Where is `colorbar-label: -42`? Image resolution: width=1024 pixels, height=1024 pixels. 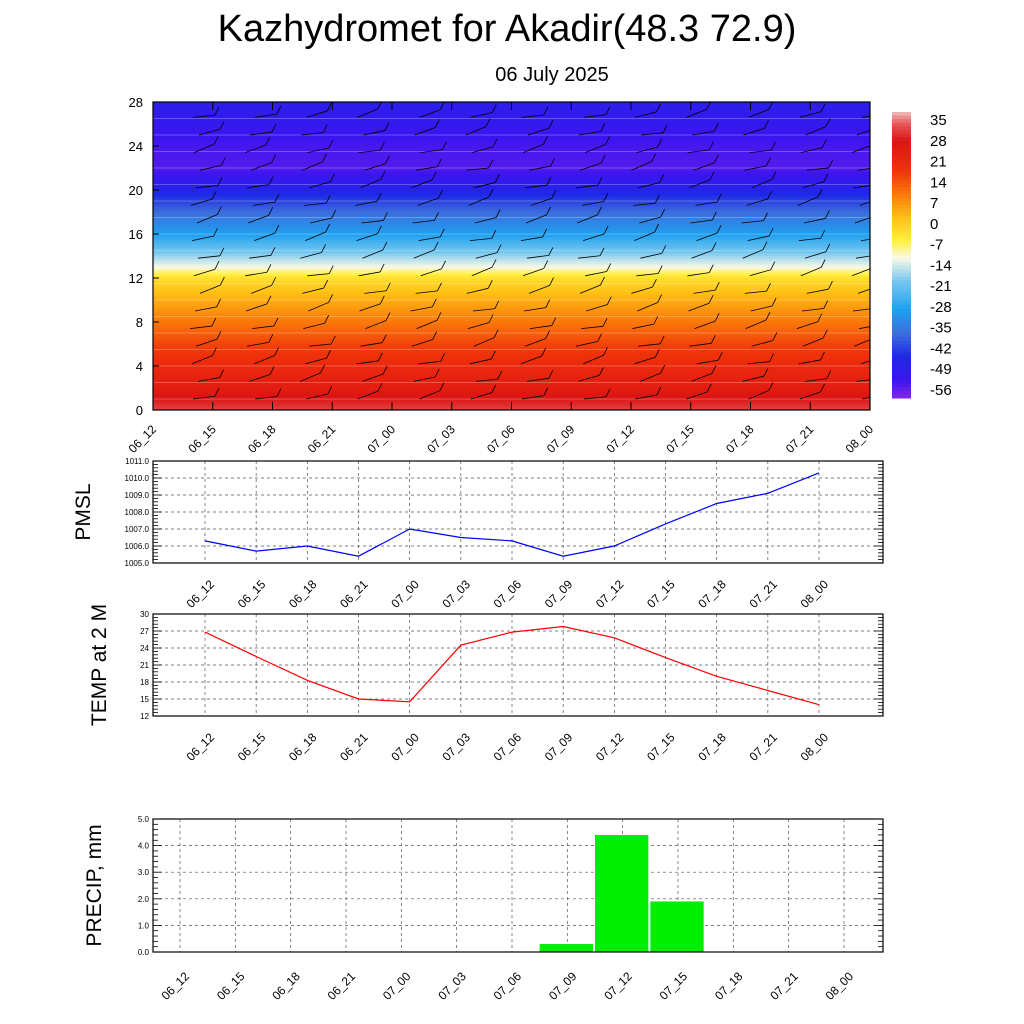 colorbar-label: -42 is located at coordinates (941, 348).